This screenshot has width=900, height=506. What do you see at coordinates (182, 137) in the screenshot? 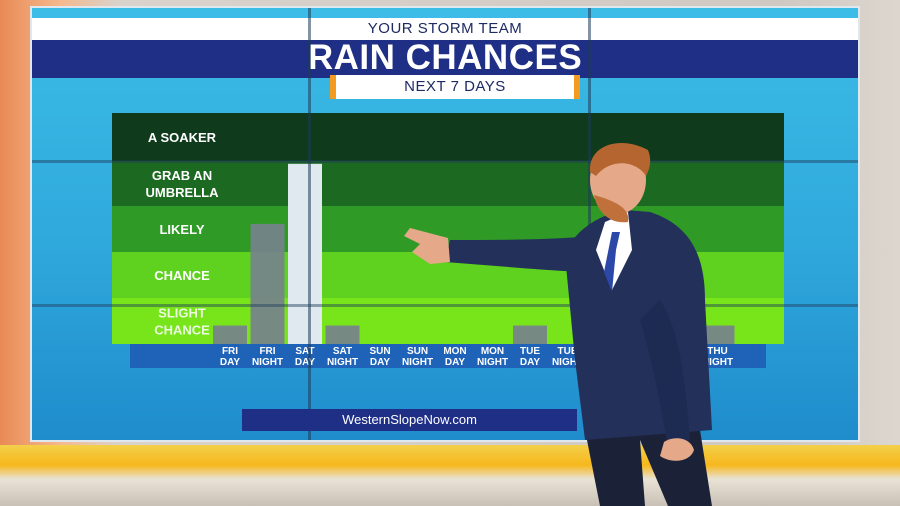
I see `level-label: A SOAKER` at bounding box center [182, 137].